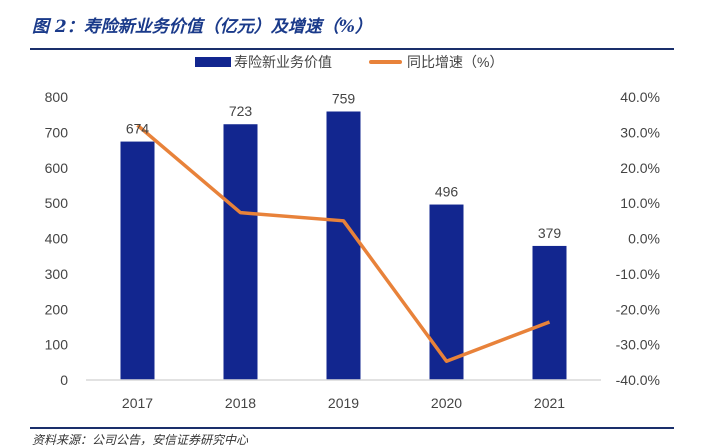  I want to click on legend: 寿险新业务价值 同比增速（%）, so click(349, 62).